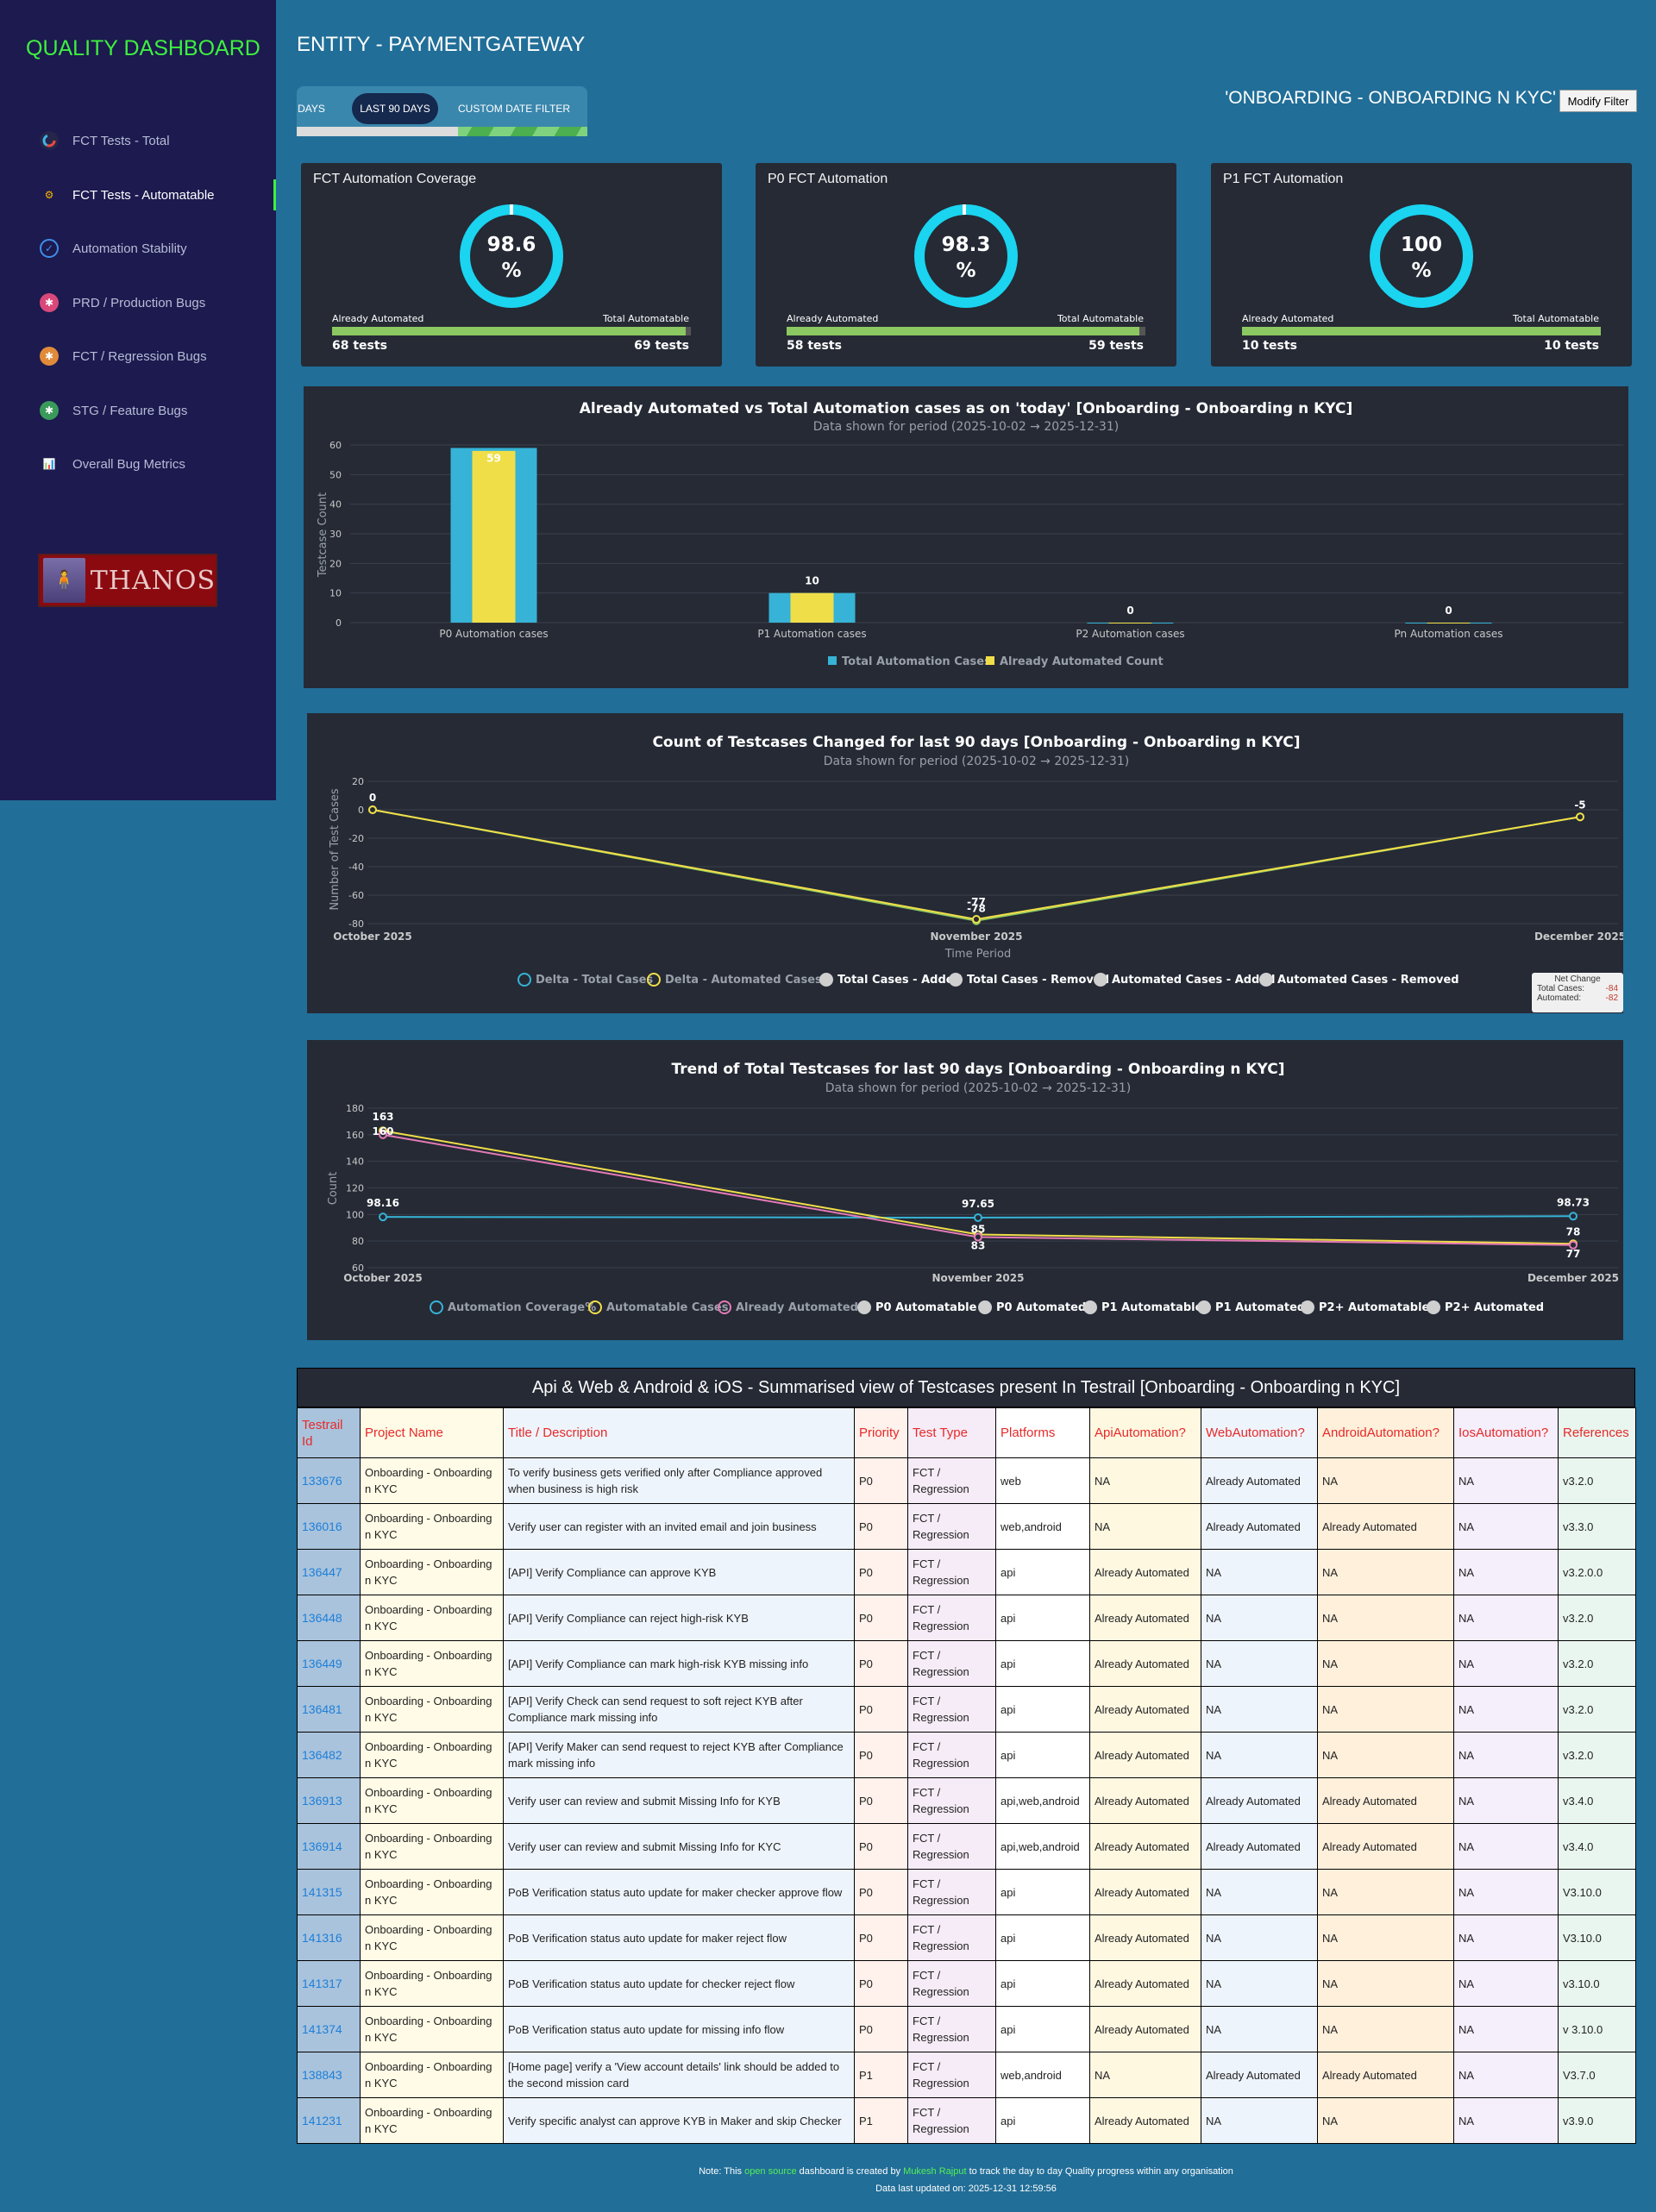 The width and height of the screenshot is (1656, 2212). What do you see at coordinates (329, 2120) in the screenshot?
I see `testrail-id-link: 141231` at bounding box center [329, 2120].